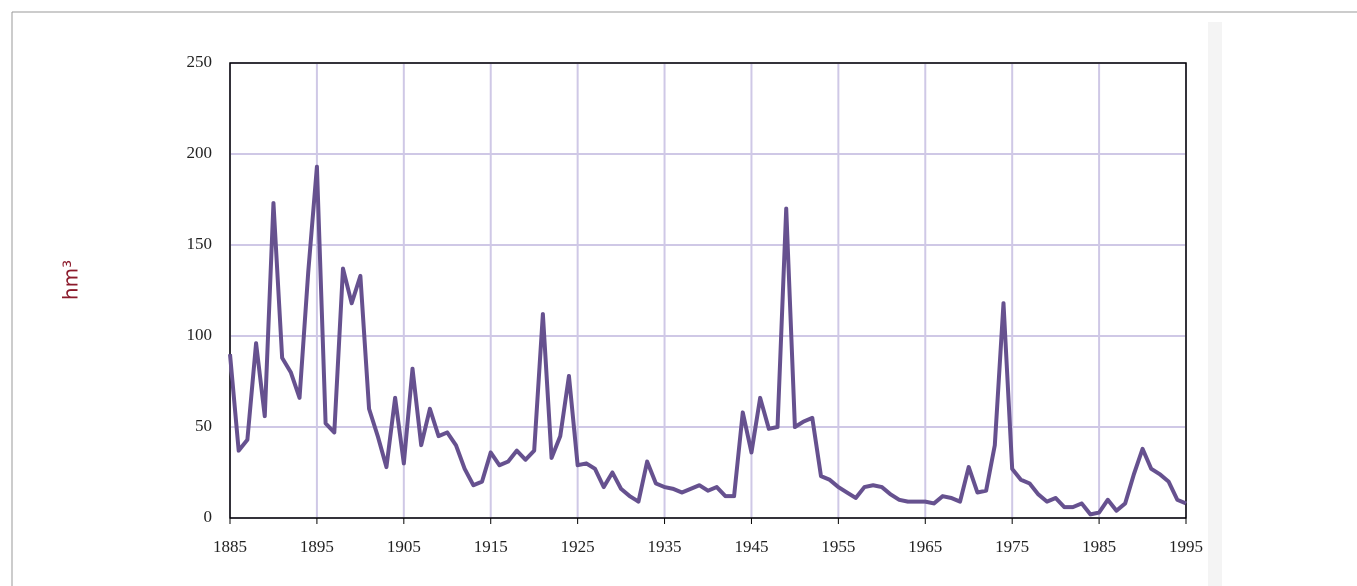 Image resolution: width=1357 pixels, height=586 pixels. I want to click on side-strip, so click(1215, 304).